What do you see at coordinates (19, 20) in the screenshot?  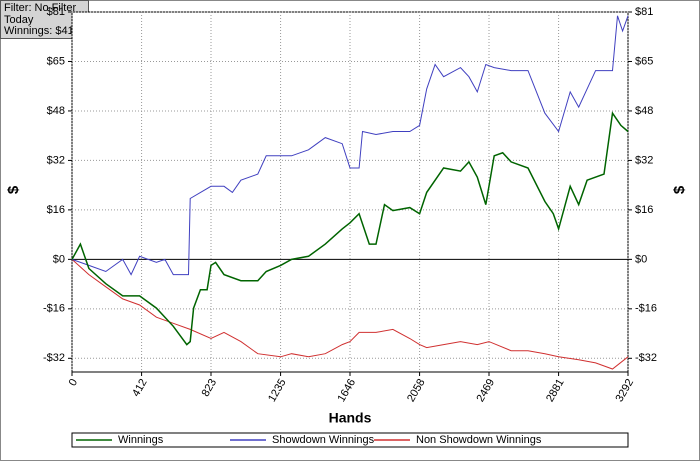 I see `info-text: Today` at bounding box center [19, 20].